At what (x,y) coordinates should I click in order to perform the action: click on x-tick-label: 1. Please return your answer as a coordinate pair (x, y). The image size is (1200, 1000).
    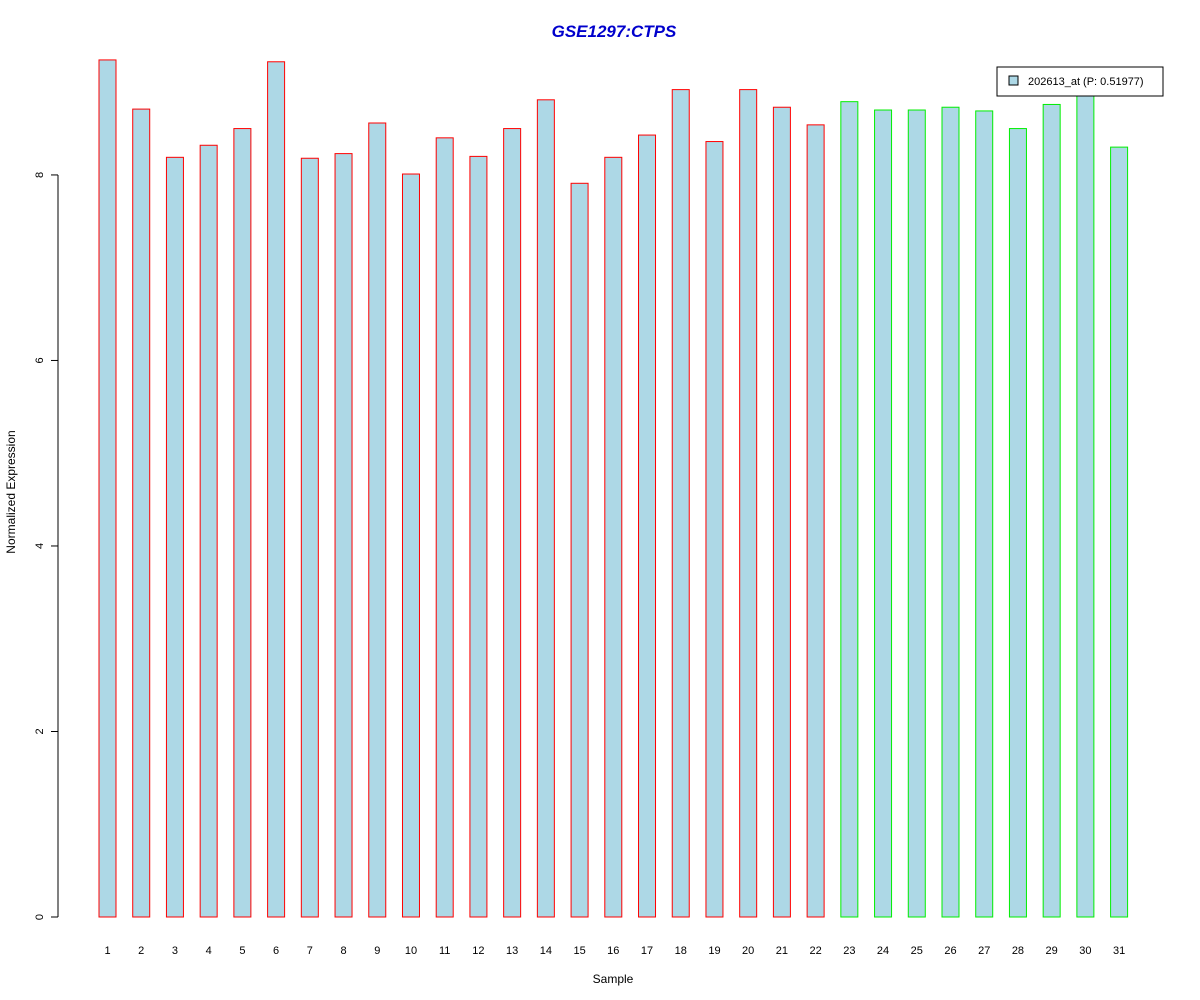
    Looking at the image, I should click on (107, 951).